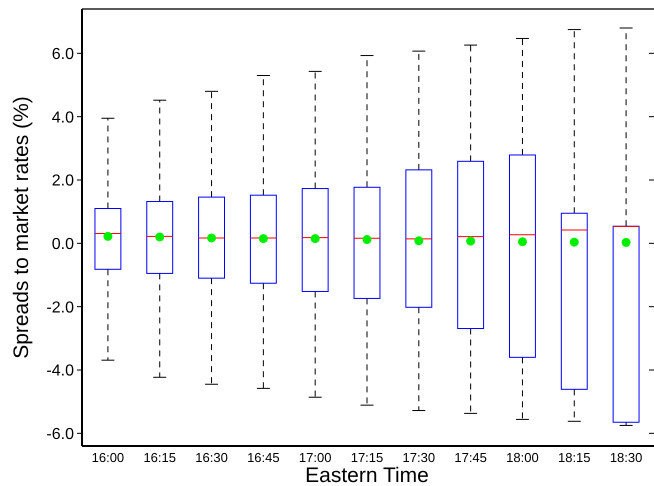  What do you see at coordinates (159, 457) in the screenshot?
I see `x-tick-label: 16:15` at bounding box center [159, 457].